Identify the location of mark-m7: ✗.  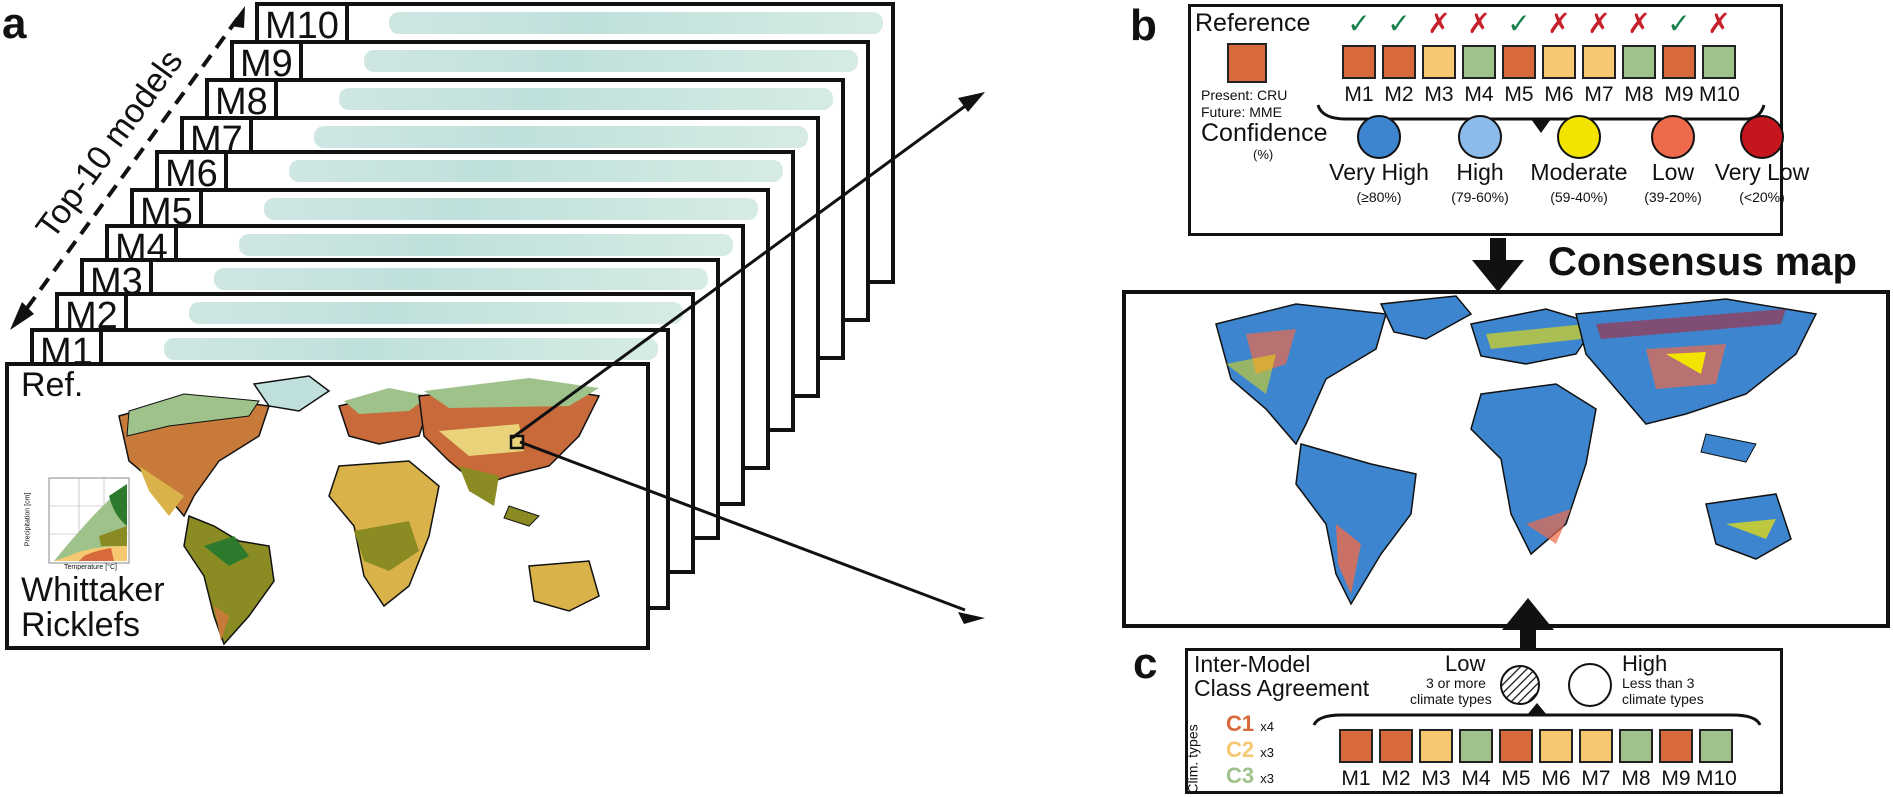
(1599, 23).